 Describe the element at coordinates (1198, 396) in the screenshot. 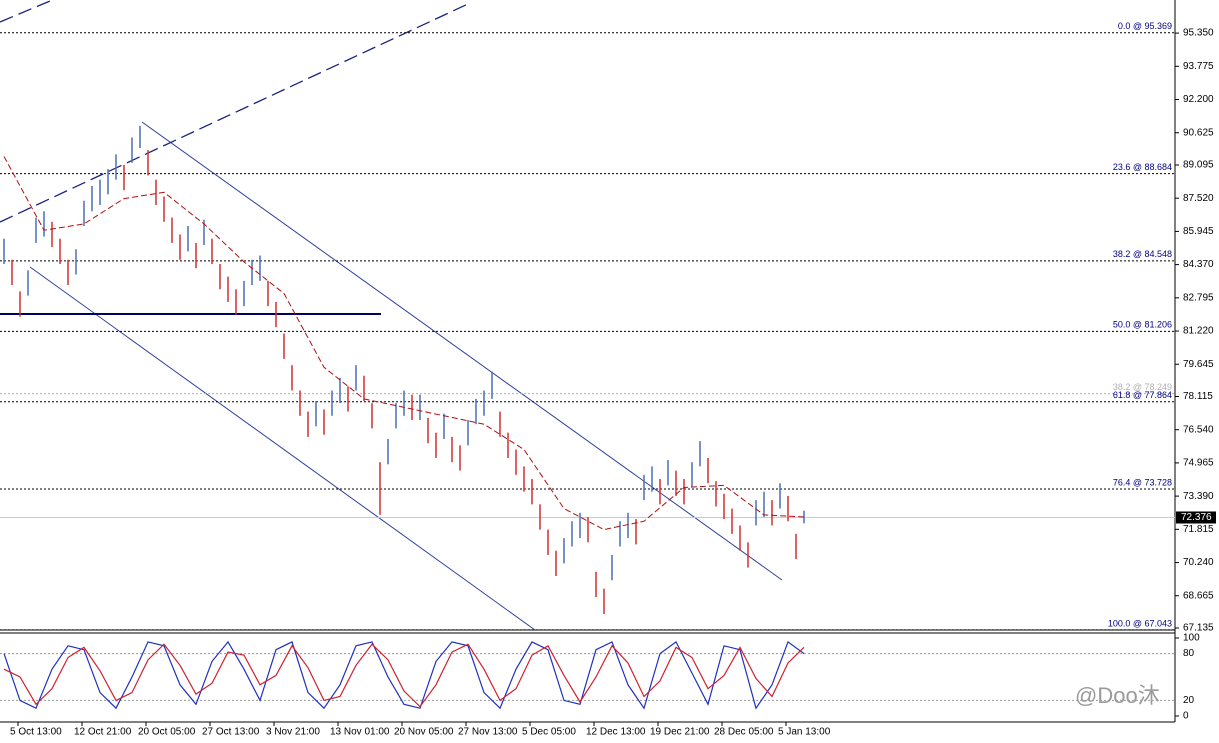

I see `y-tick-label: 78.115` at that location.